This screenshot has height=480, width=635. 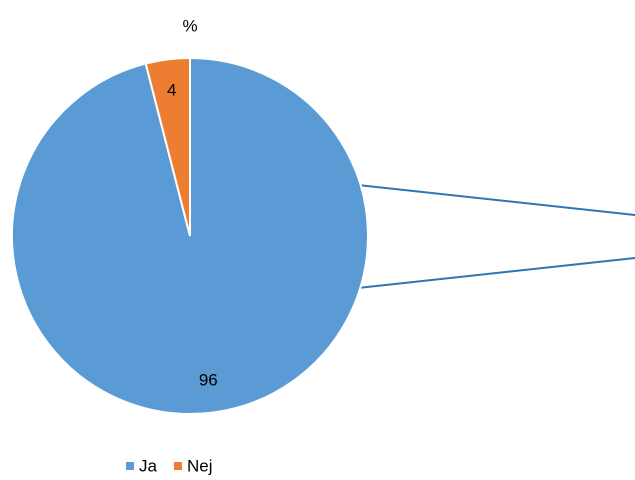 What do you see at coordinates (171, 90) in the screenshot?
I see `data-label: 4` at bounding box center [171, 90].